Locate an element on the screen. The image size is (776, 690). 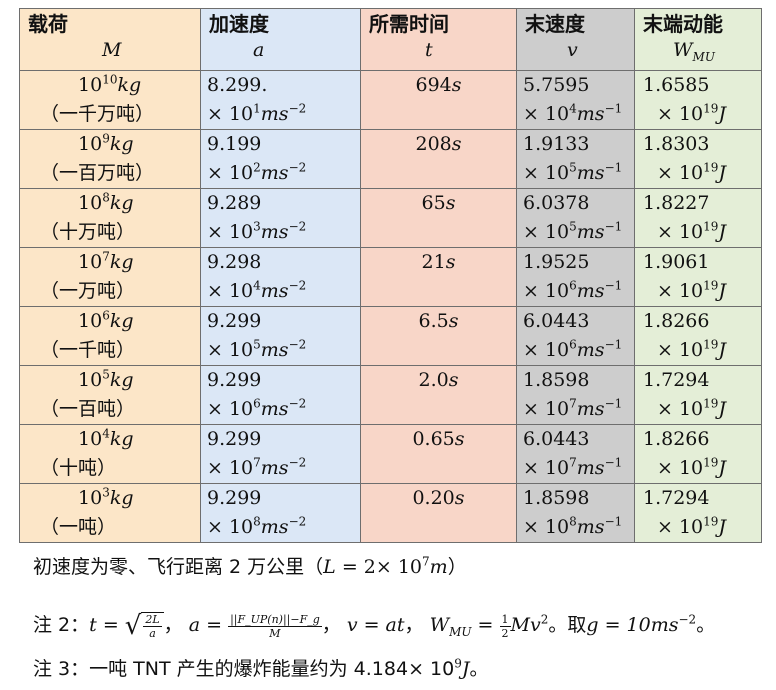
cell-acceleration: 9.299 × 106ms−2 is located at coordinates (280, 394).